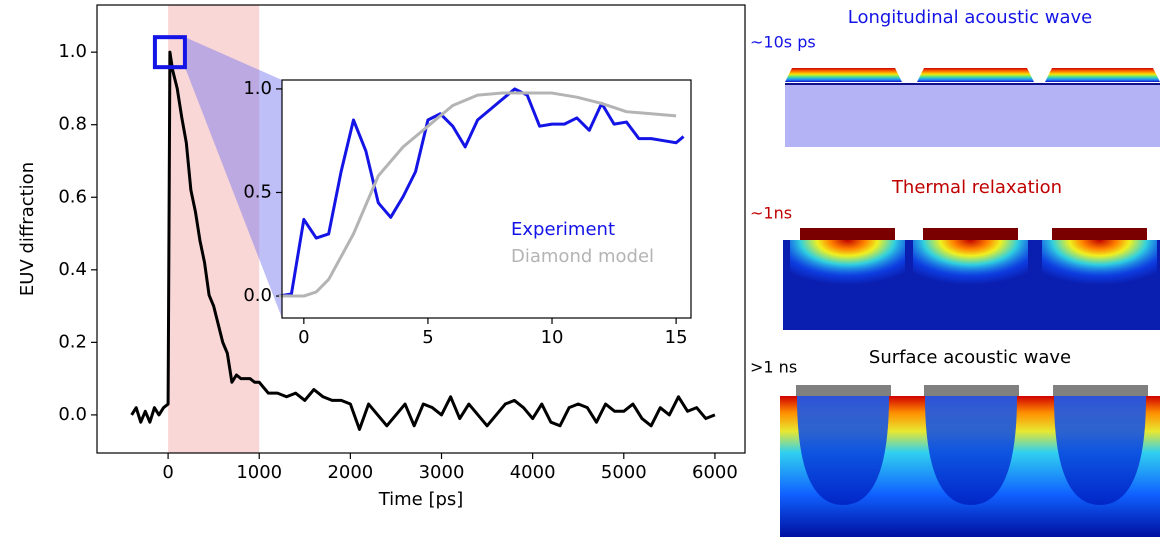 This screenshot has width=1160, height=537. I want to click on panel-time: ~10s ps, so click(783, 42).